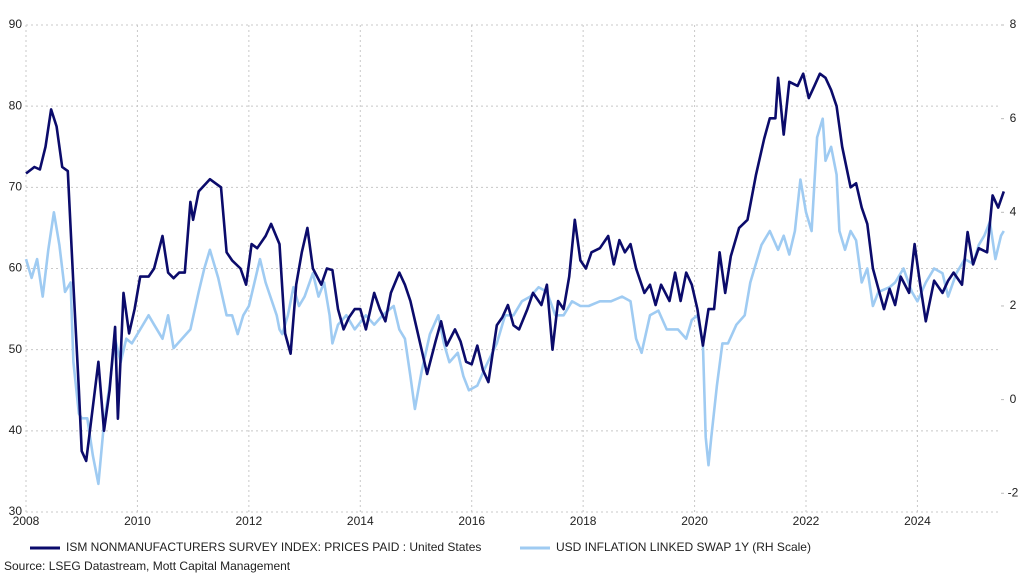  Describe the element at coordinates (249, 521) in the screenshot. I see `x-tick-label: 2012` at that location.